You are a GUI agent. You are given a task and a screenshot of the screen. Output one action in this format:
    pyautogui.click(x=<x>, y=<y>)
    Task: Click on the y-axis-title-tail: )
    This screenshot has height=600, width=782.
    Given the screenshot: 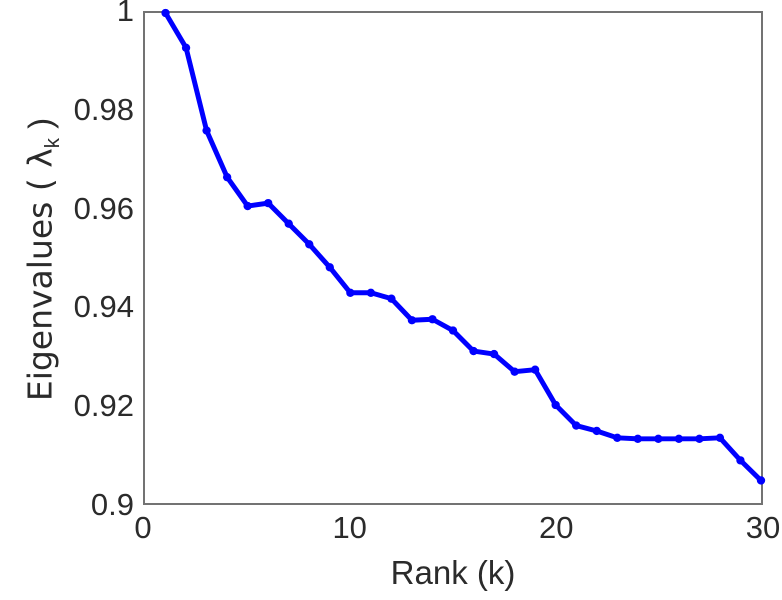 What is the action you would take?
    pyautogui.click(x=40, y=128)
    